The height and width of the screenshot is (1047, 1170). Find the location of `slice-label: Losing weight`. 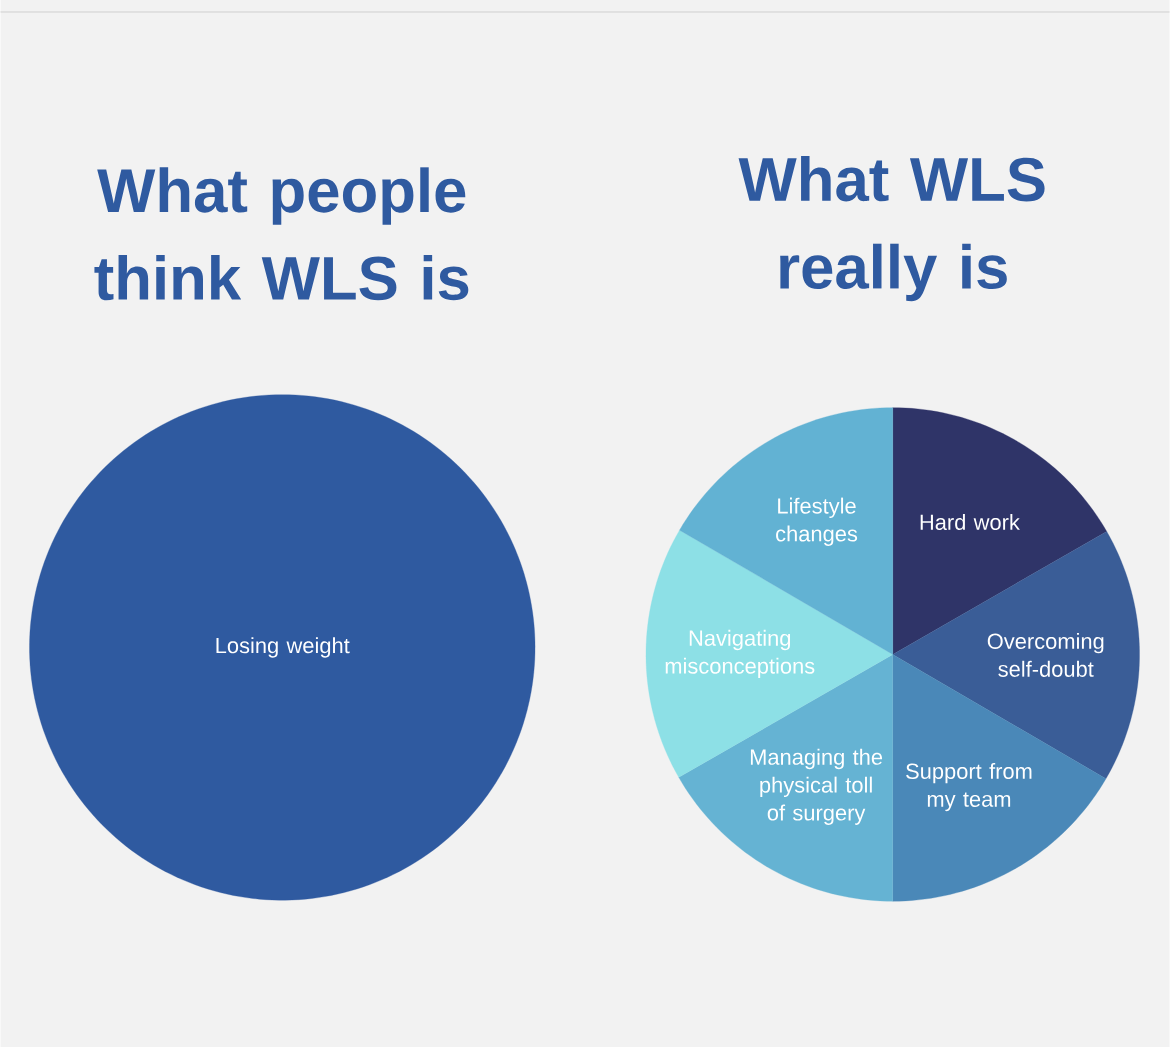

slice-label: Losing weight is located at coordinates (283, 647).